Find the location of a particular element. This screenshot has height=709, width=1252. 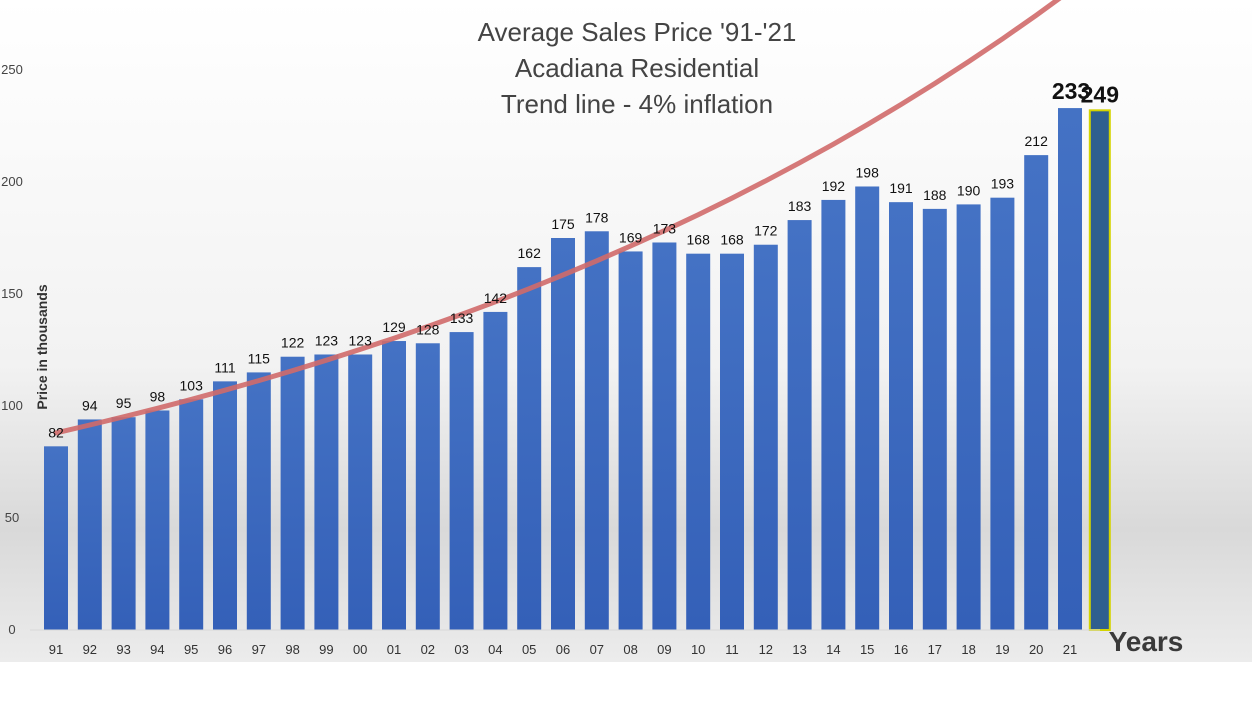

x-tick-label: 99 is located at coordinates (326, 649).